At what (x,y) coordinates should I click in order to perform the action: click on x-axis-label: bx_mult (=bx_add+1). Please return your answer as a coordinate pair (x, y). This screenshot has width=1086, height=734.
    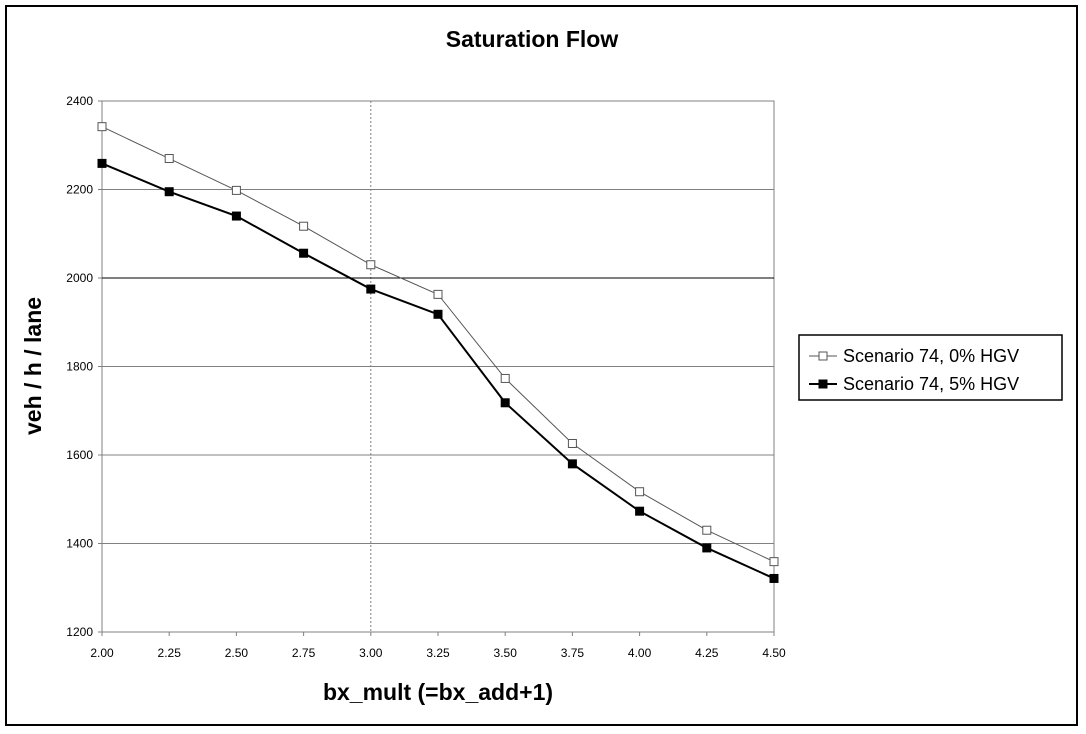
    Looking at the image, I should click on (438, 692).